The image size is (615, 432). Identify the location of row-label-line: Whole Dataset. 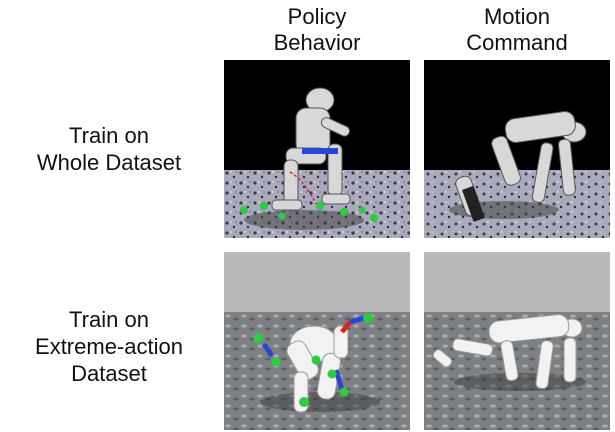
(109, 162).